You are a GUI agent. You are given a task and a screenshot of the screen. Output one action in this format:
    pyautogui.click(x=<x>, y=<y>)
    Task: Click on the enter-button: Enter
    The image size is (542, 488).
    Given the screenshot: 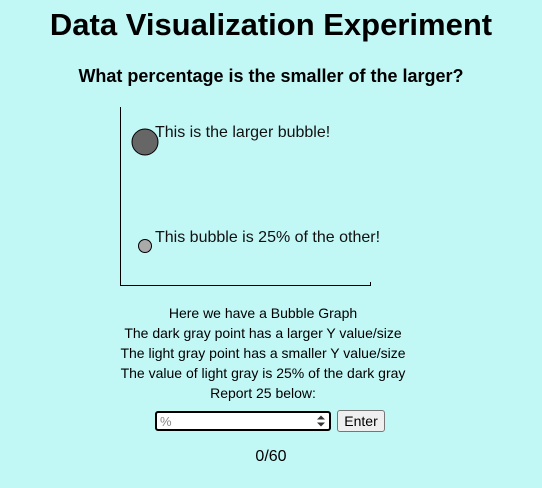 What is the action you would take?
    pyautogui.click(x=361, y=421)
    